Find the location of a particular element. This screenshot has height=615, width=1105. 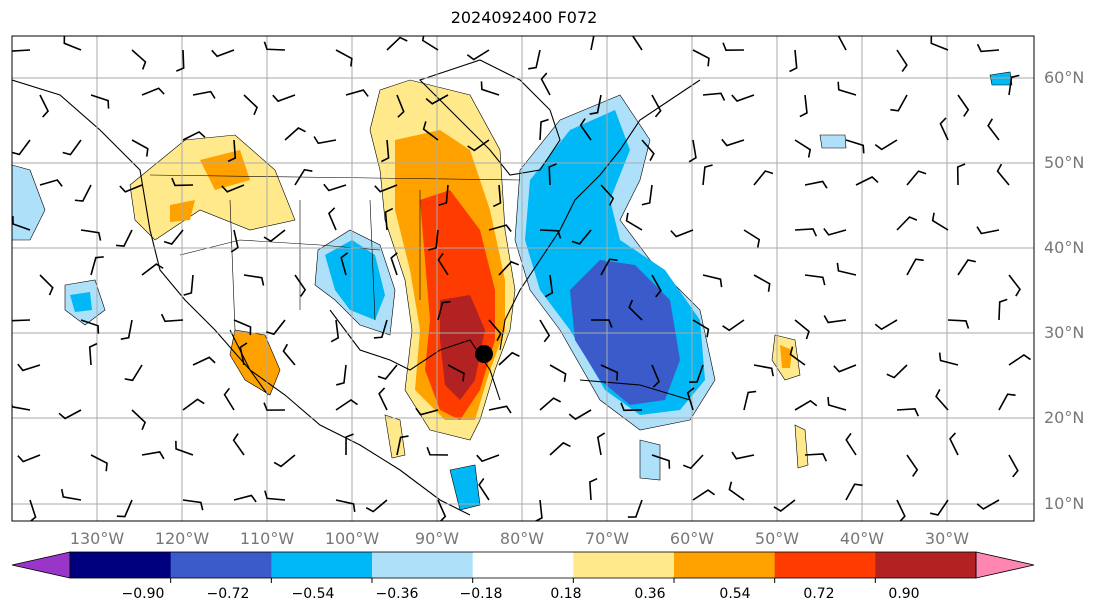

colorbar-extend-low is located at coordinates (41, 565).